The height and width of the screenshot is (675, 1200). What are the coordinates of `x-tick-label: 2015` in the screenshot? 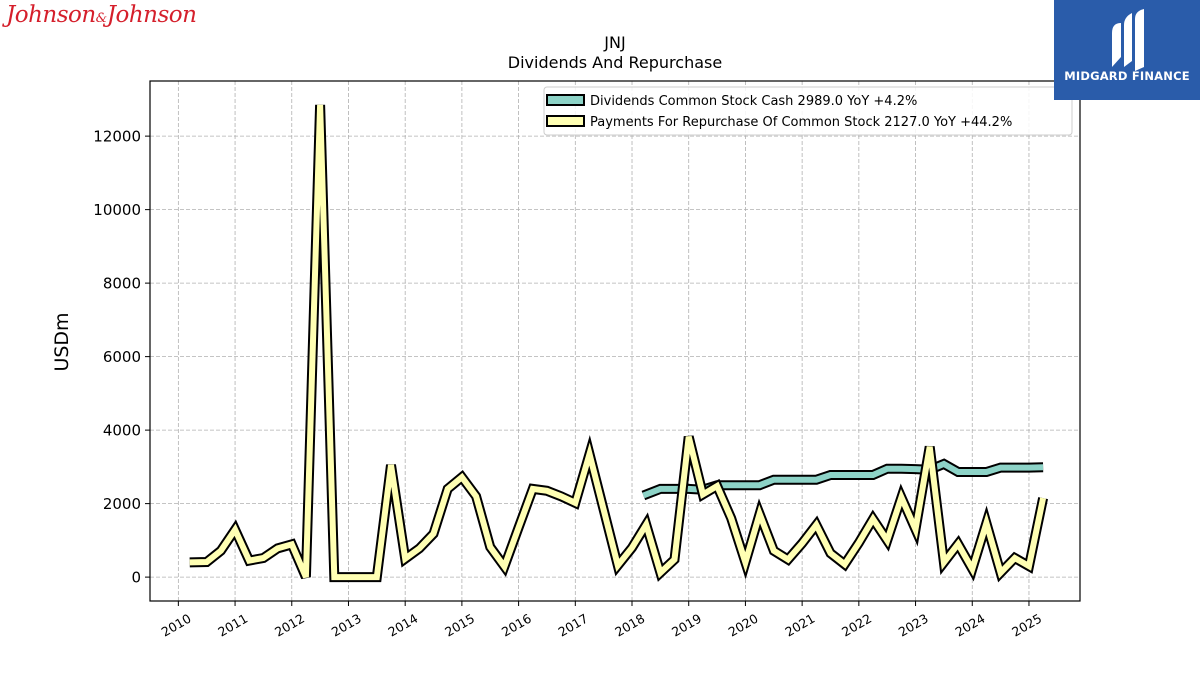 It's located at (459, 625).